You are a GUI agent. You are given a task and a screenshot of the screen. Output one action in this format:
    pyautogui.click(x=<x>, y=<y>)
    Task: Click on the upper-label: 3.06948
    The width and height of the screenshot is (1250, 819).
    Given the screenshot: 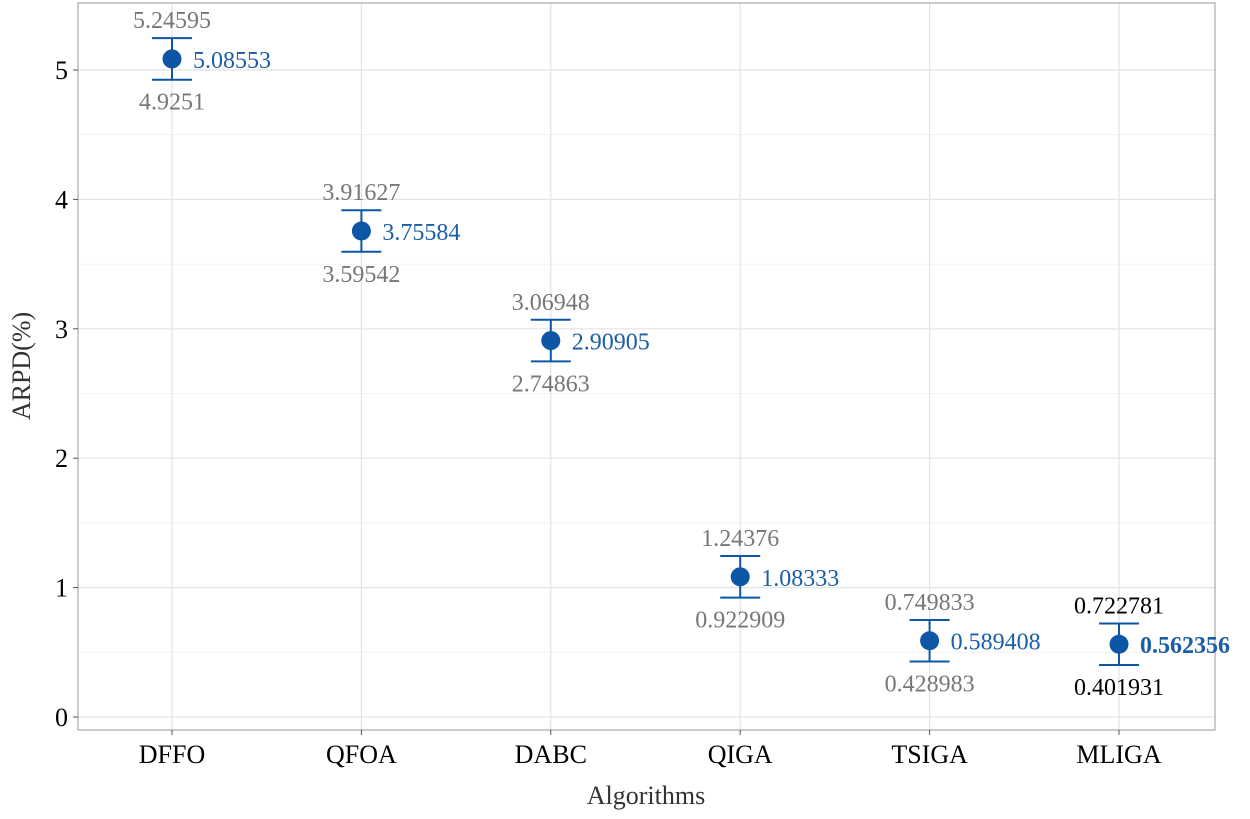 What is the action you would take?
    pyautogui.click(x=551, y=303)
    